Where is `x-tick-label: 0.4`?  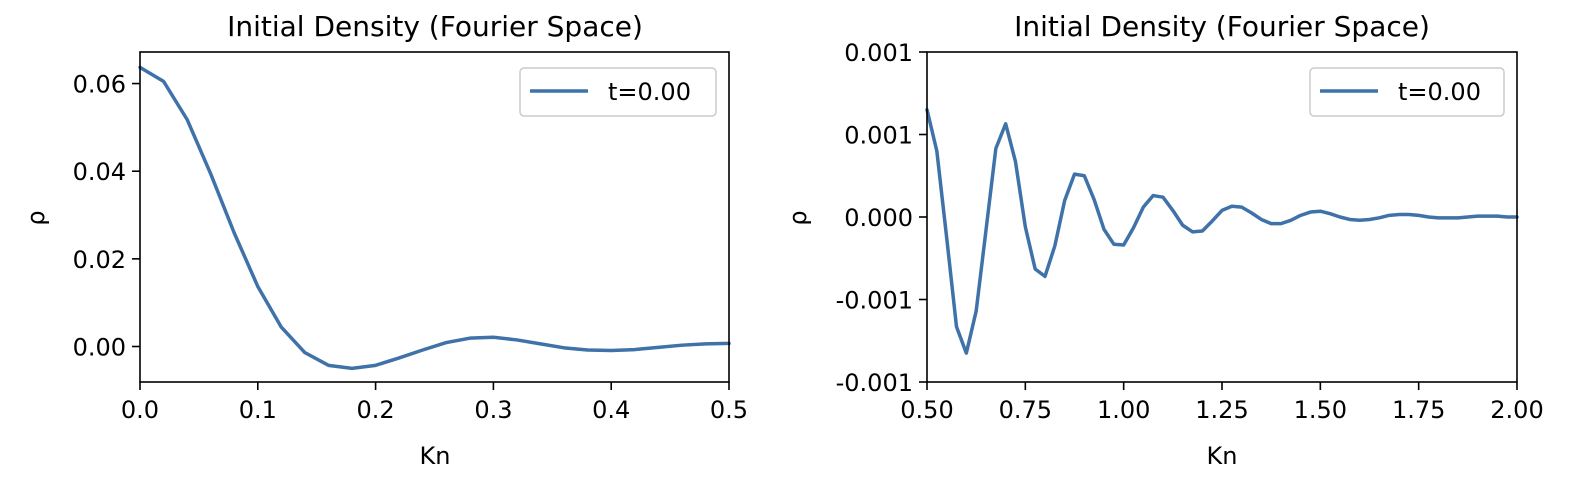
x-tick-label: 0.4 is located at coordinates (611, 410).